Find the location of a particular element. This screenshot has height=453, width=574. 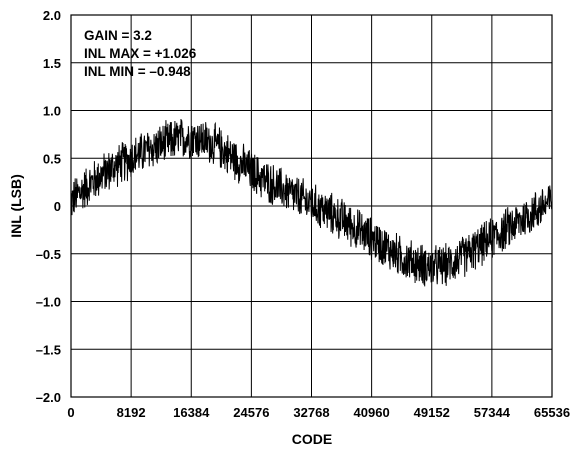

x-tick-label: 8192 is located at coordinates (131, 412).